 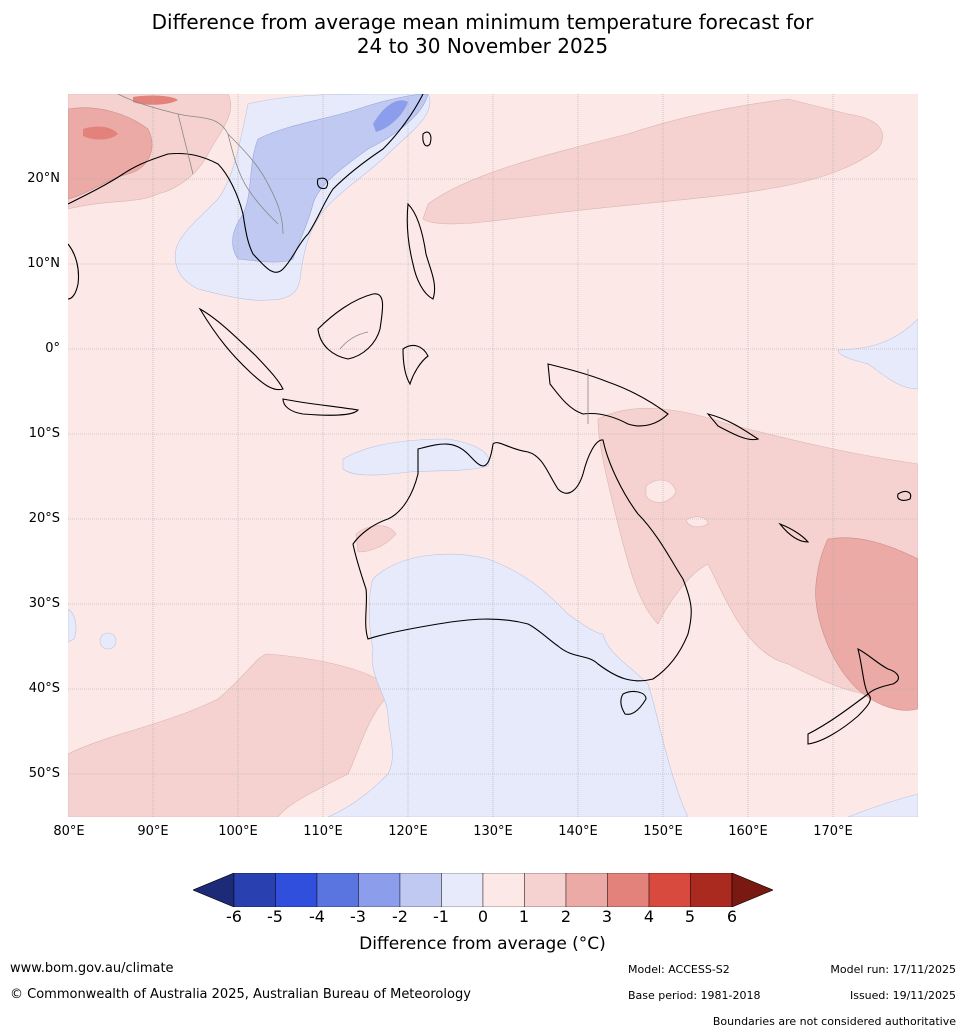 I want to click on lon-label-130e: 130°E, so click(x=493, y=831).